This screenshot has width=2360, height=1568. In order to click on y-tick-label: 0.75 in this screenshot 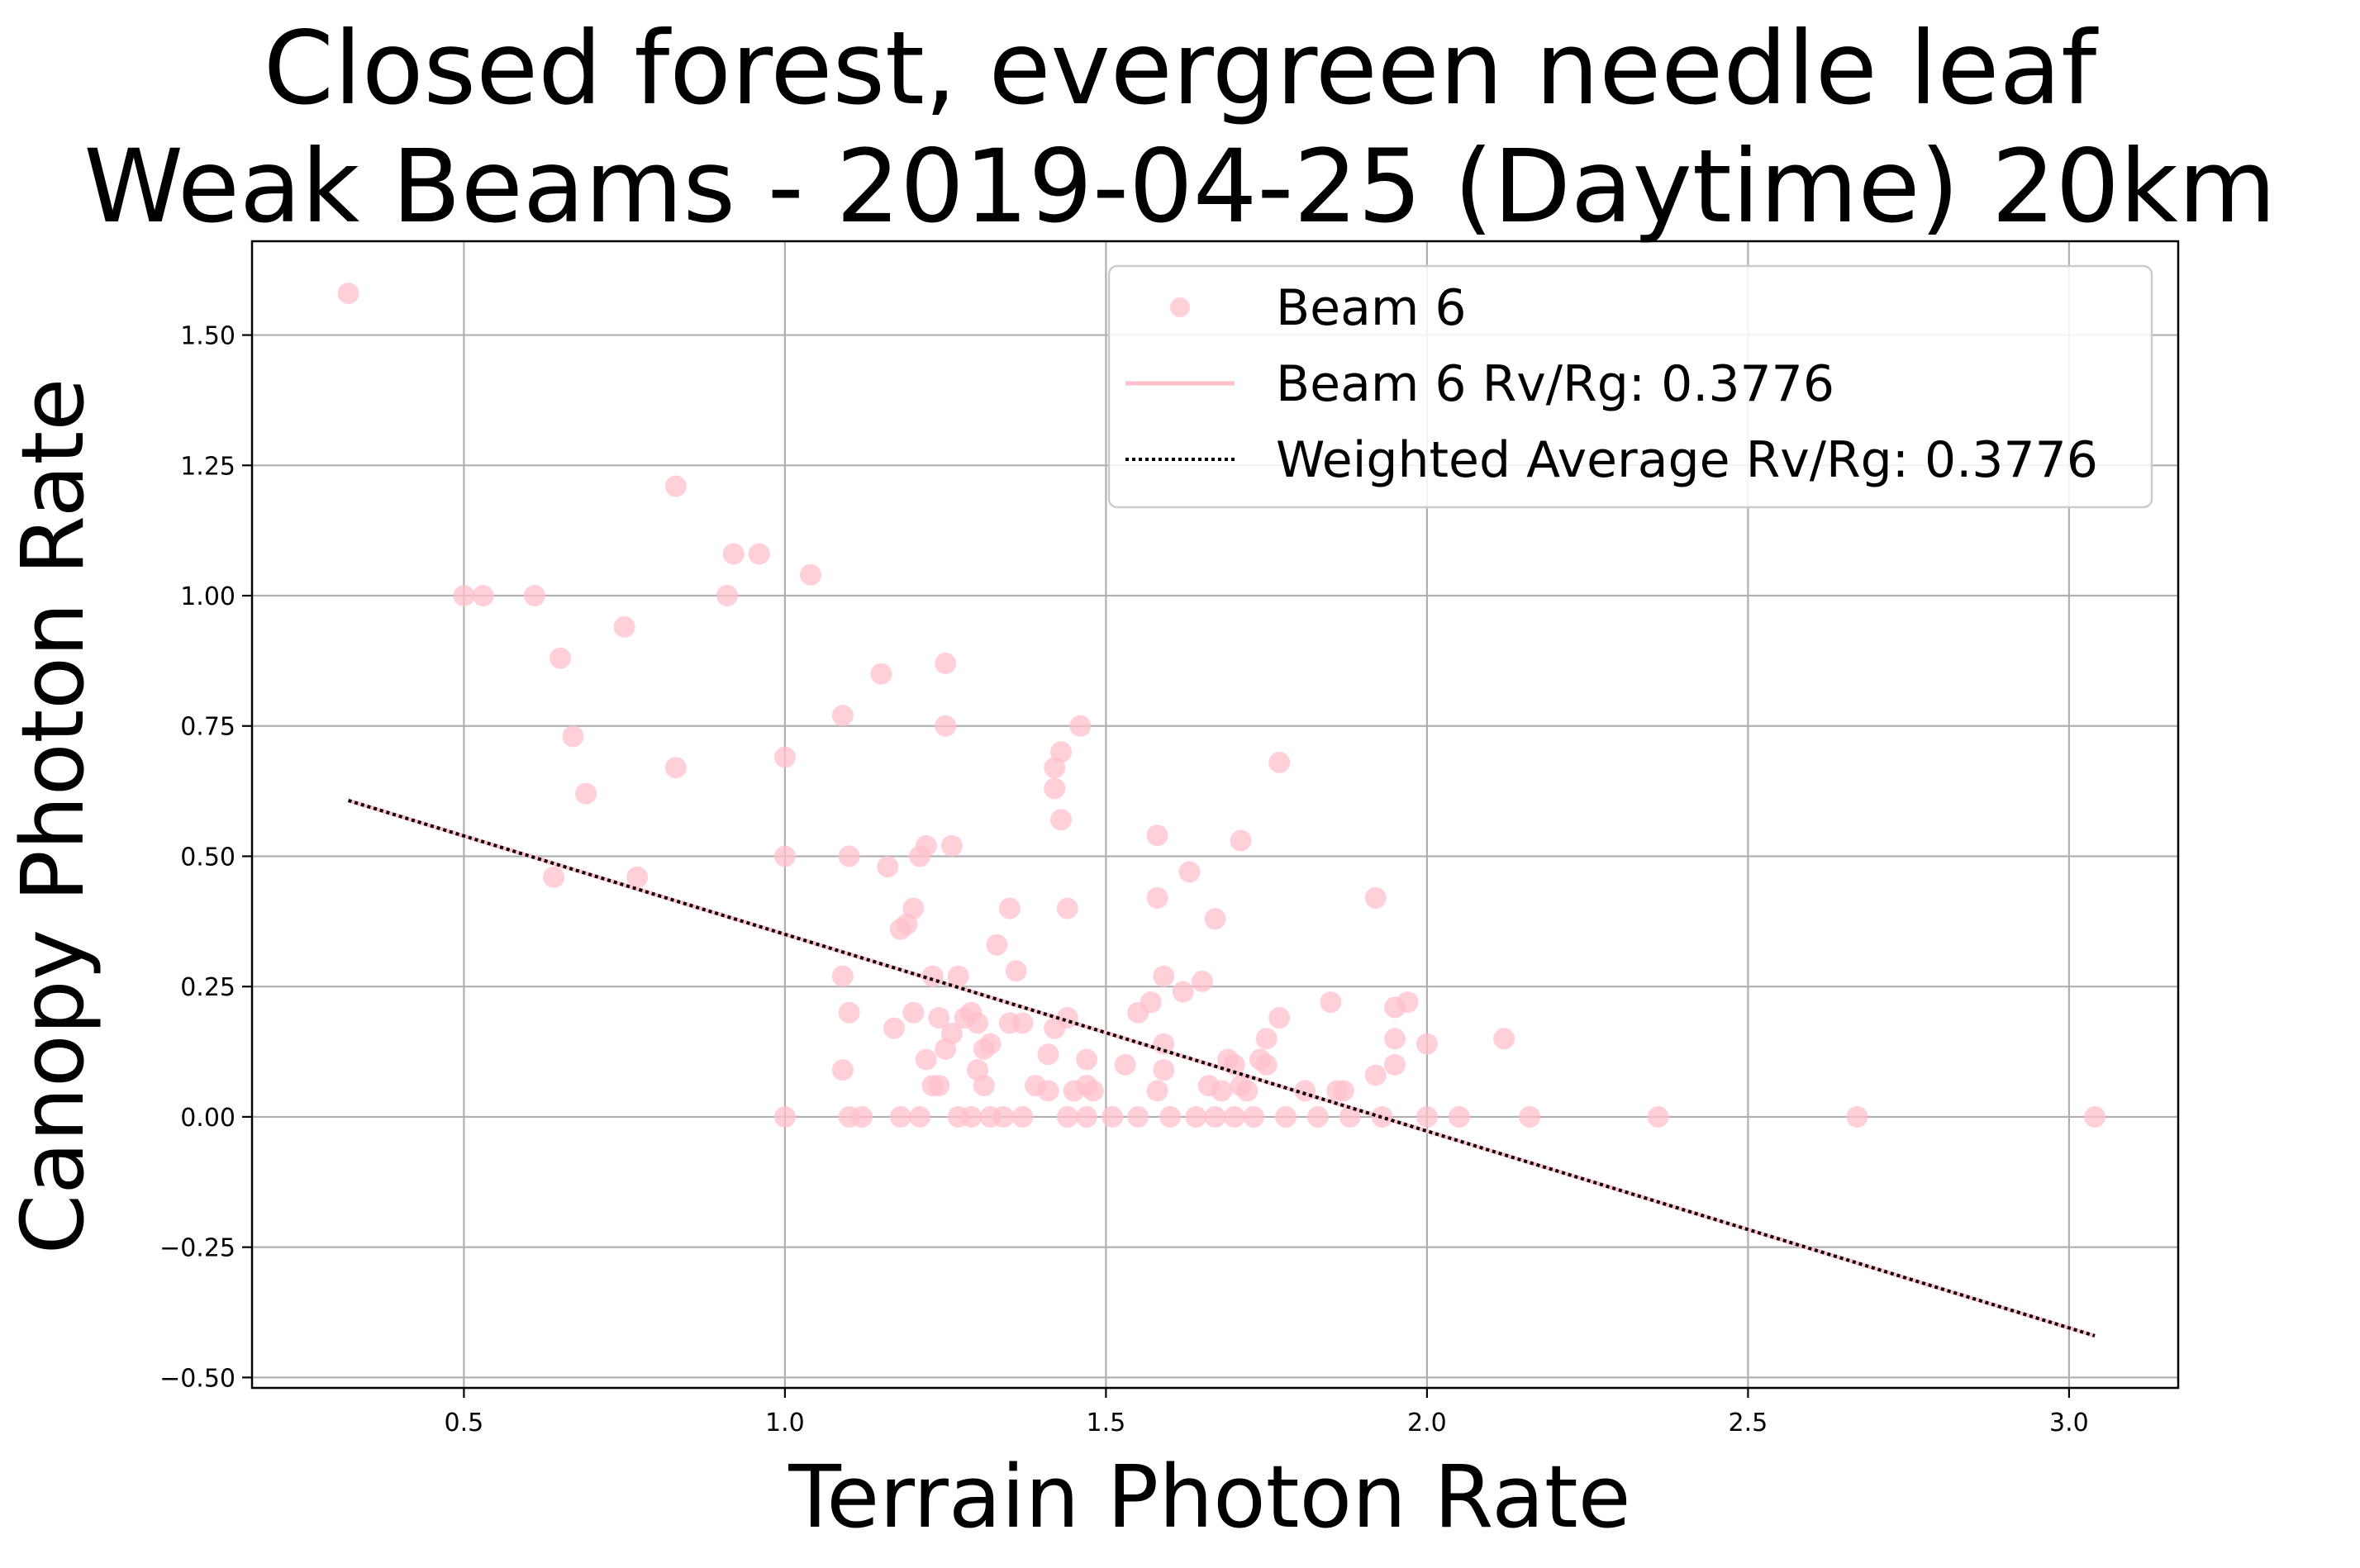, I will do `click(208, 727)`.